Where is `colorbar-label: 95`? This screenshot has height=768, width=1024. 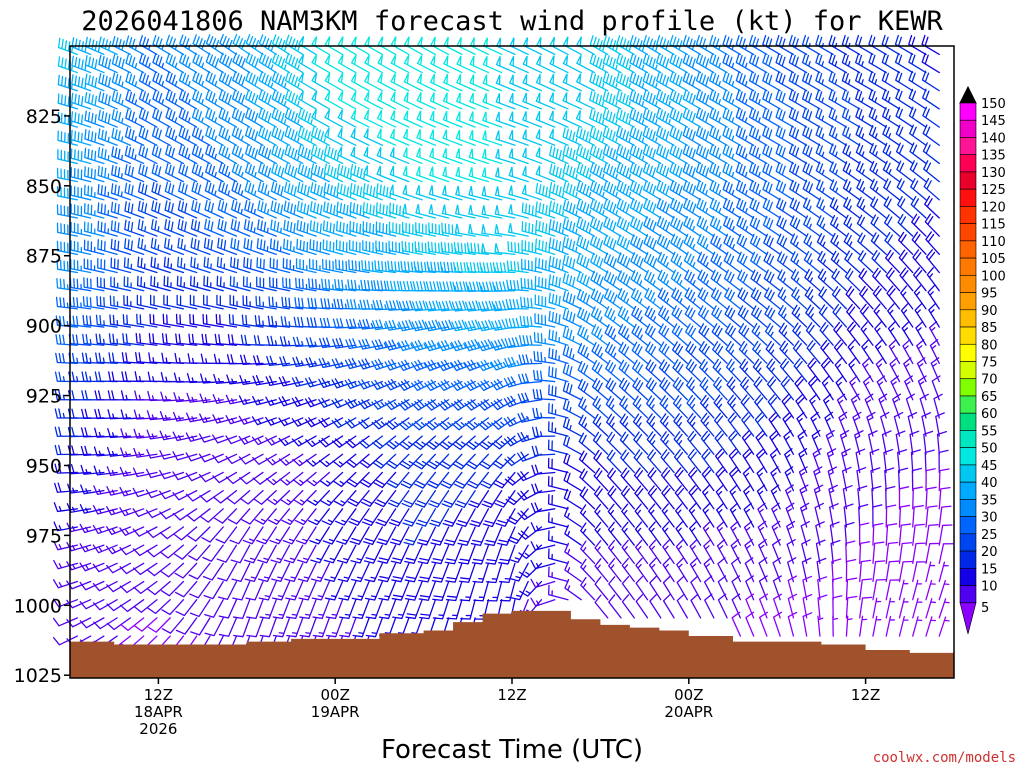 colorbar-label: 95 is located at coordinates (989, 294).